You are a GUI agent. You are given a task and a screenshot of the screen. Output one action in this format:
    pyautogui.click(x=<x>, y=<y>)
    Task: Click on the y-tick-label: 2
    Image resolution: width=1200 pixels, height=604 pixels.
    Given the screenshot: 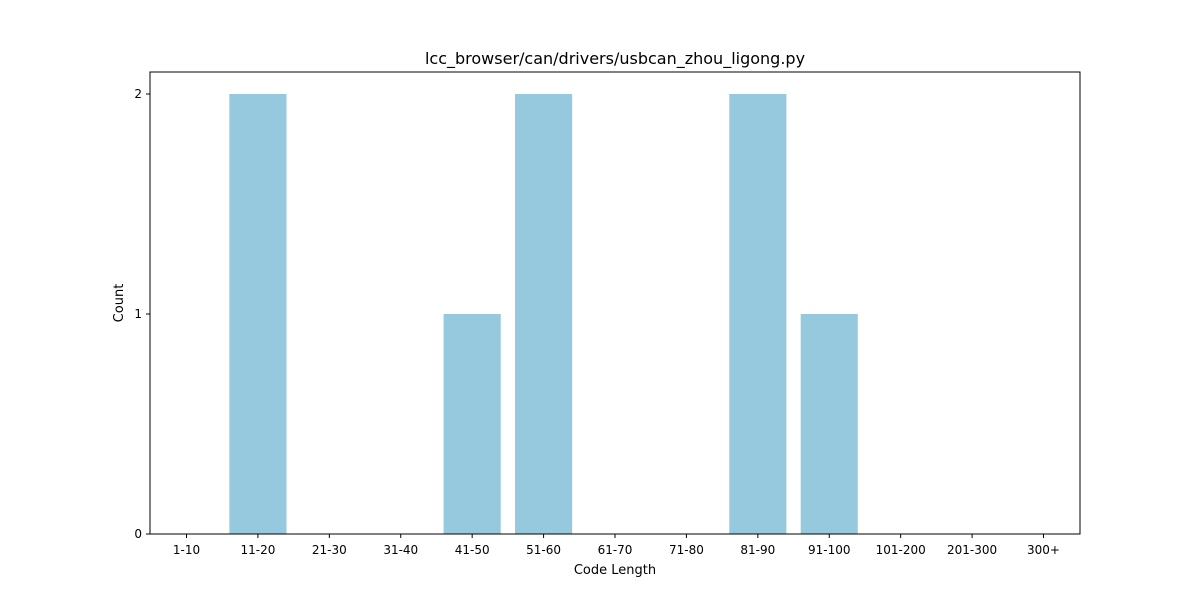 What is the action you would take?
    pyautogui.click(x=138, y=94)
    